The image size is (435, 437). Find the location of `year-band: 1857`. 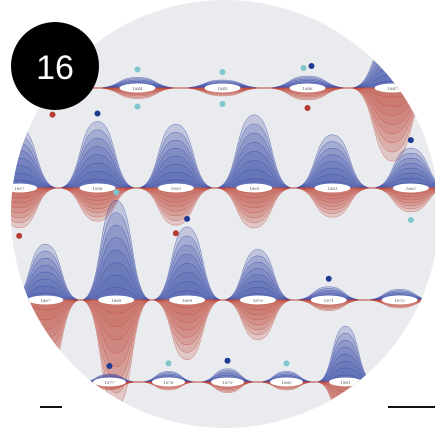

year-band: 1857 is located at coordinates (35, 183).